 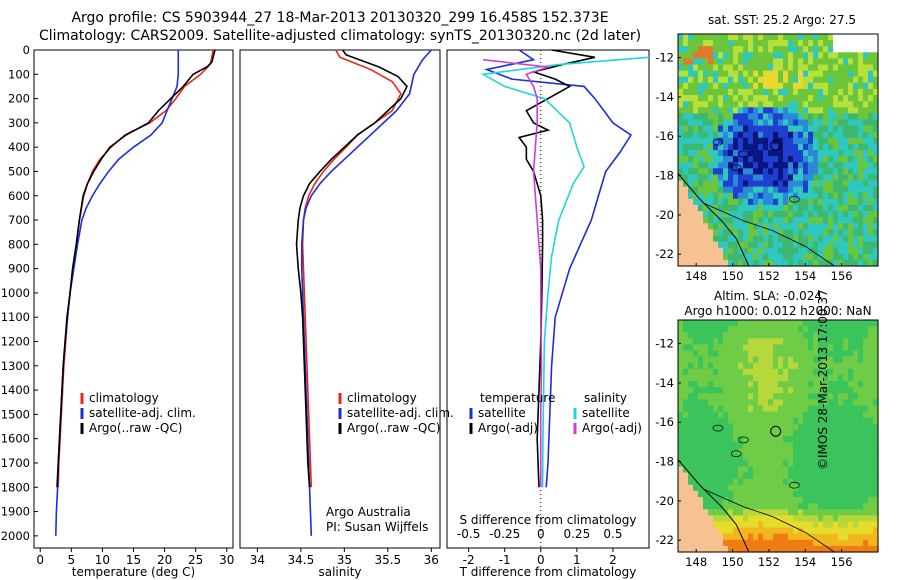 I want to click on salinity-axis-label: salinity, so click(x=339, y=572).